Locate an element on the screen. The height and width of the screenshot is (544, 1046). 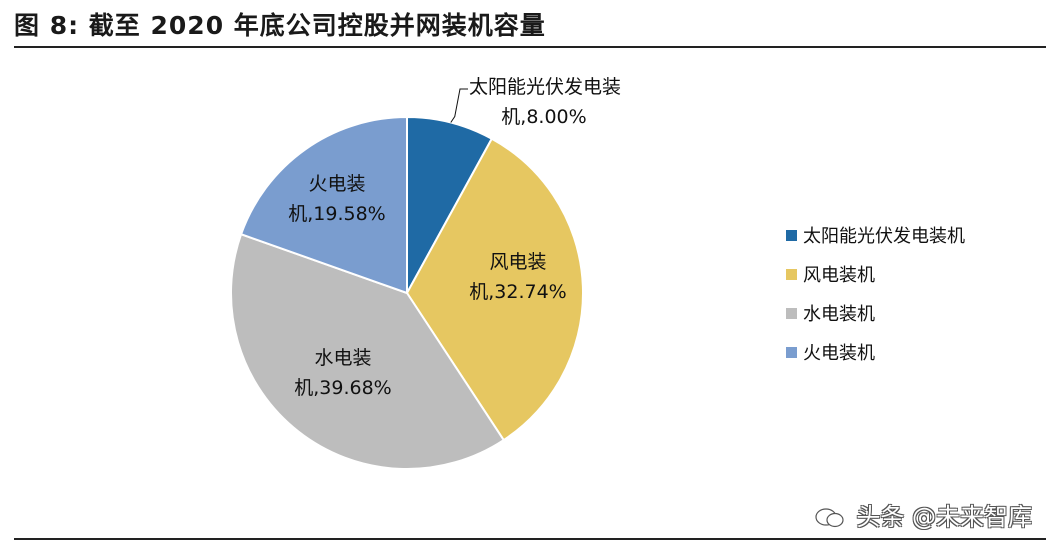
watermark: 头条 @未来智库 is located at coordinates (923, 514).